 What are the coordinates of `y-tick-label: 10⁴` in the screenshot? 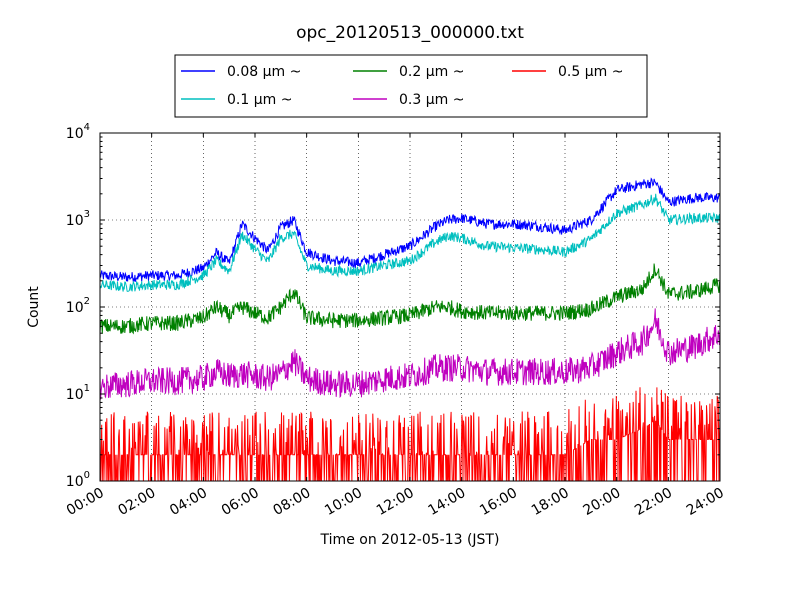 It's located at (78, 132).